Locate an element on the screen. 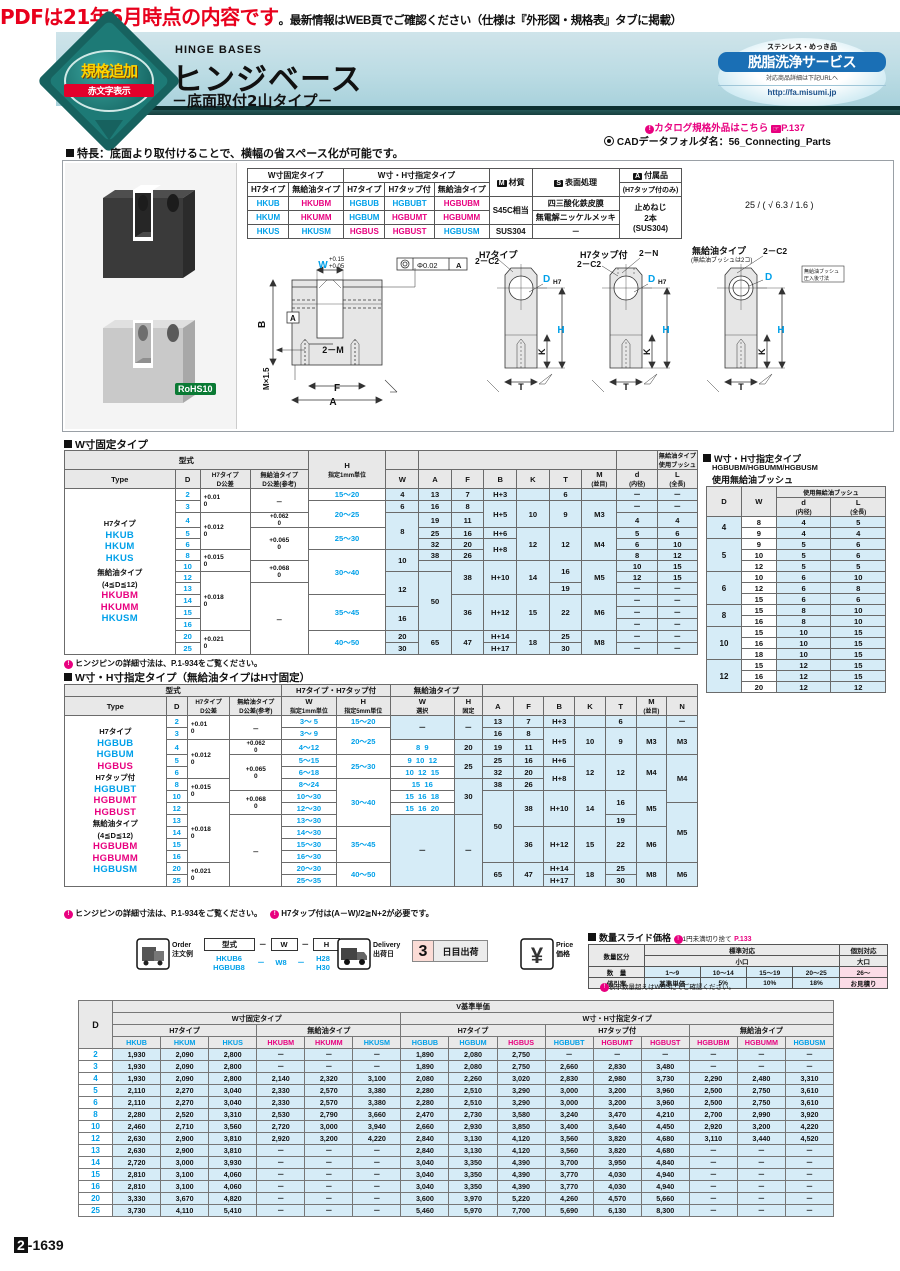  price-icon-box: ¥ is located at coordinates (537, 954).